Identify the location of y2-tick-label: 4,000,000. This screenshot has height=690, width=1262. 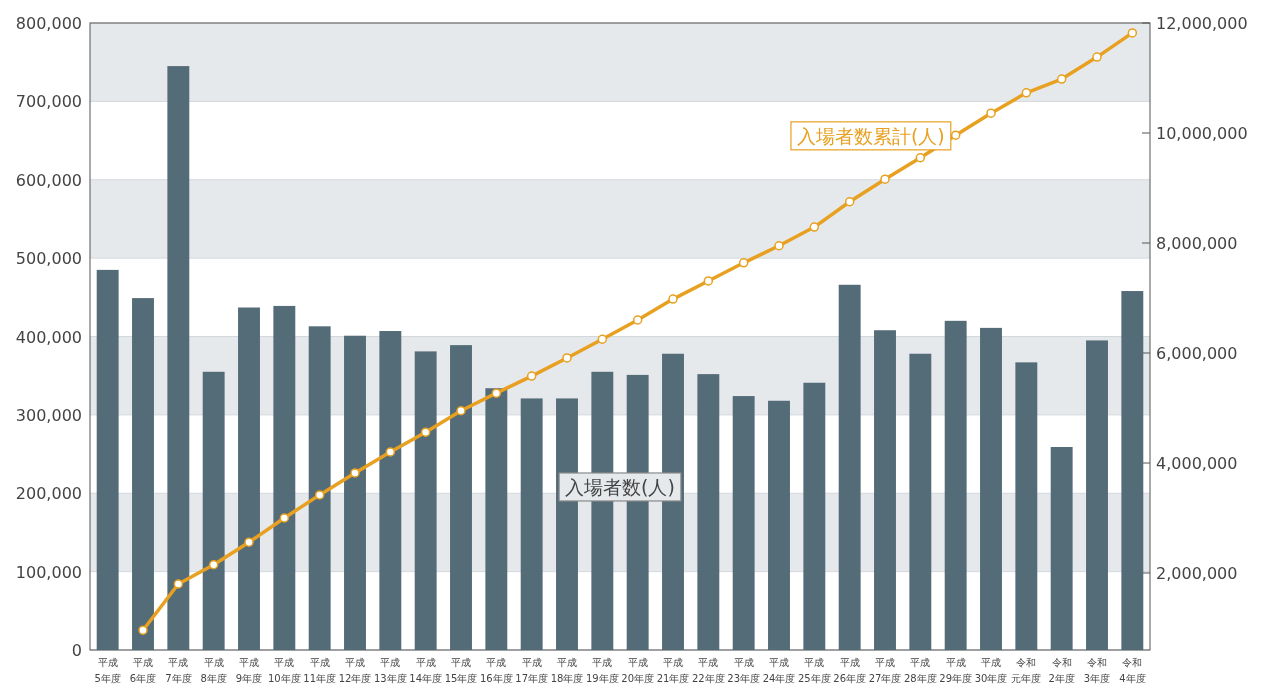
(1197, 463).